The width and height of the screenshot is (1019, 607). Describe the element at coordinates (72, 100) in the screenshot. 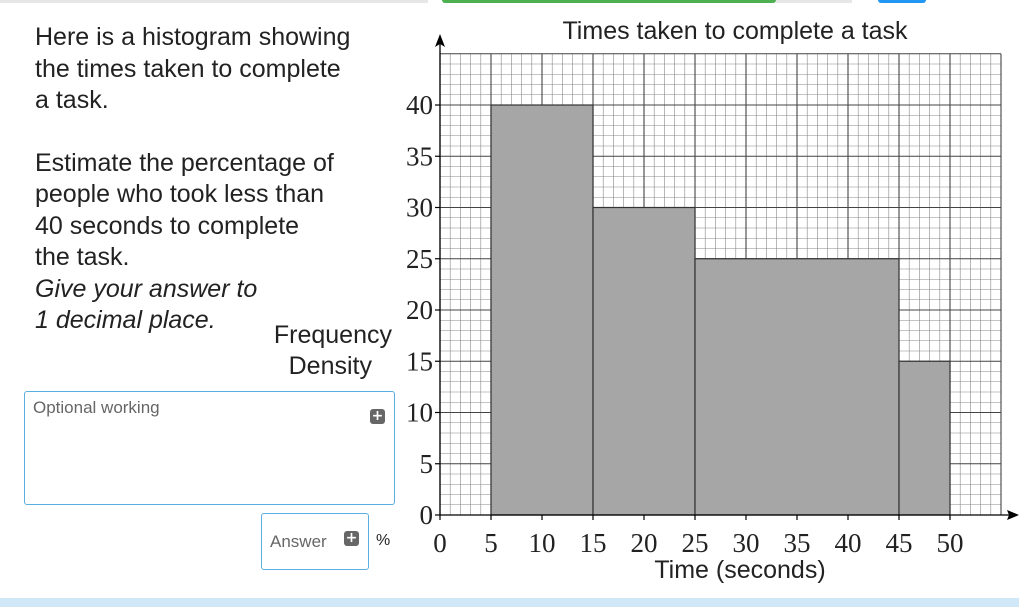

I see `question-line: a task.` at that location.